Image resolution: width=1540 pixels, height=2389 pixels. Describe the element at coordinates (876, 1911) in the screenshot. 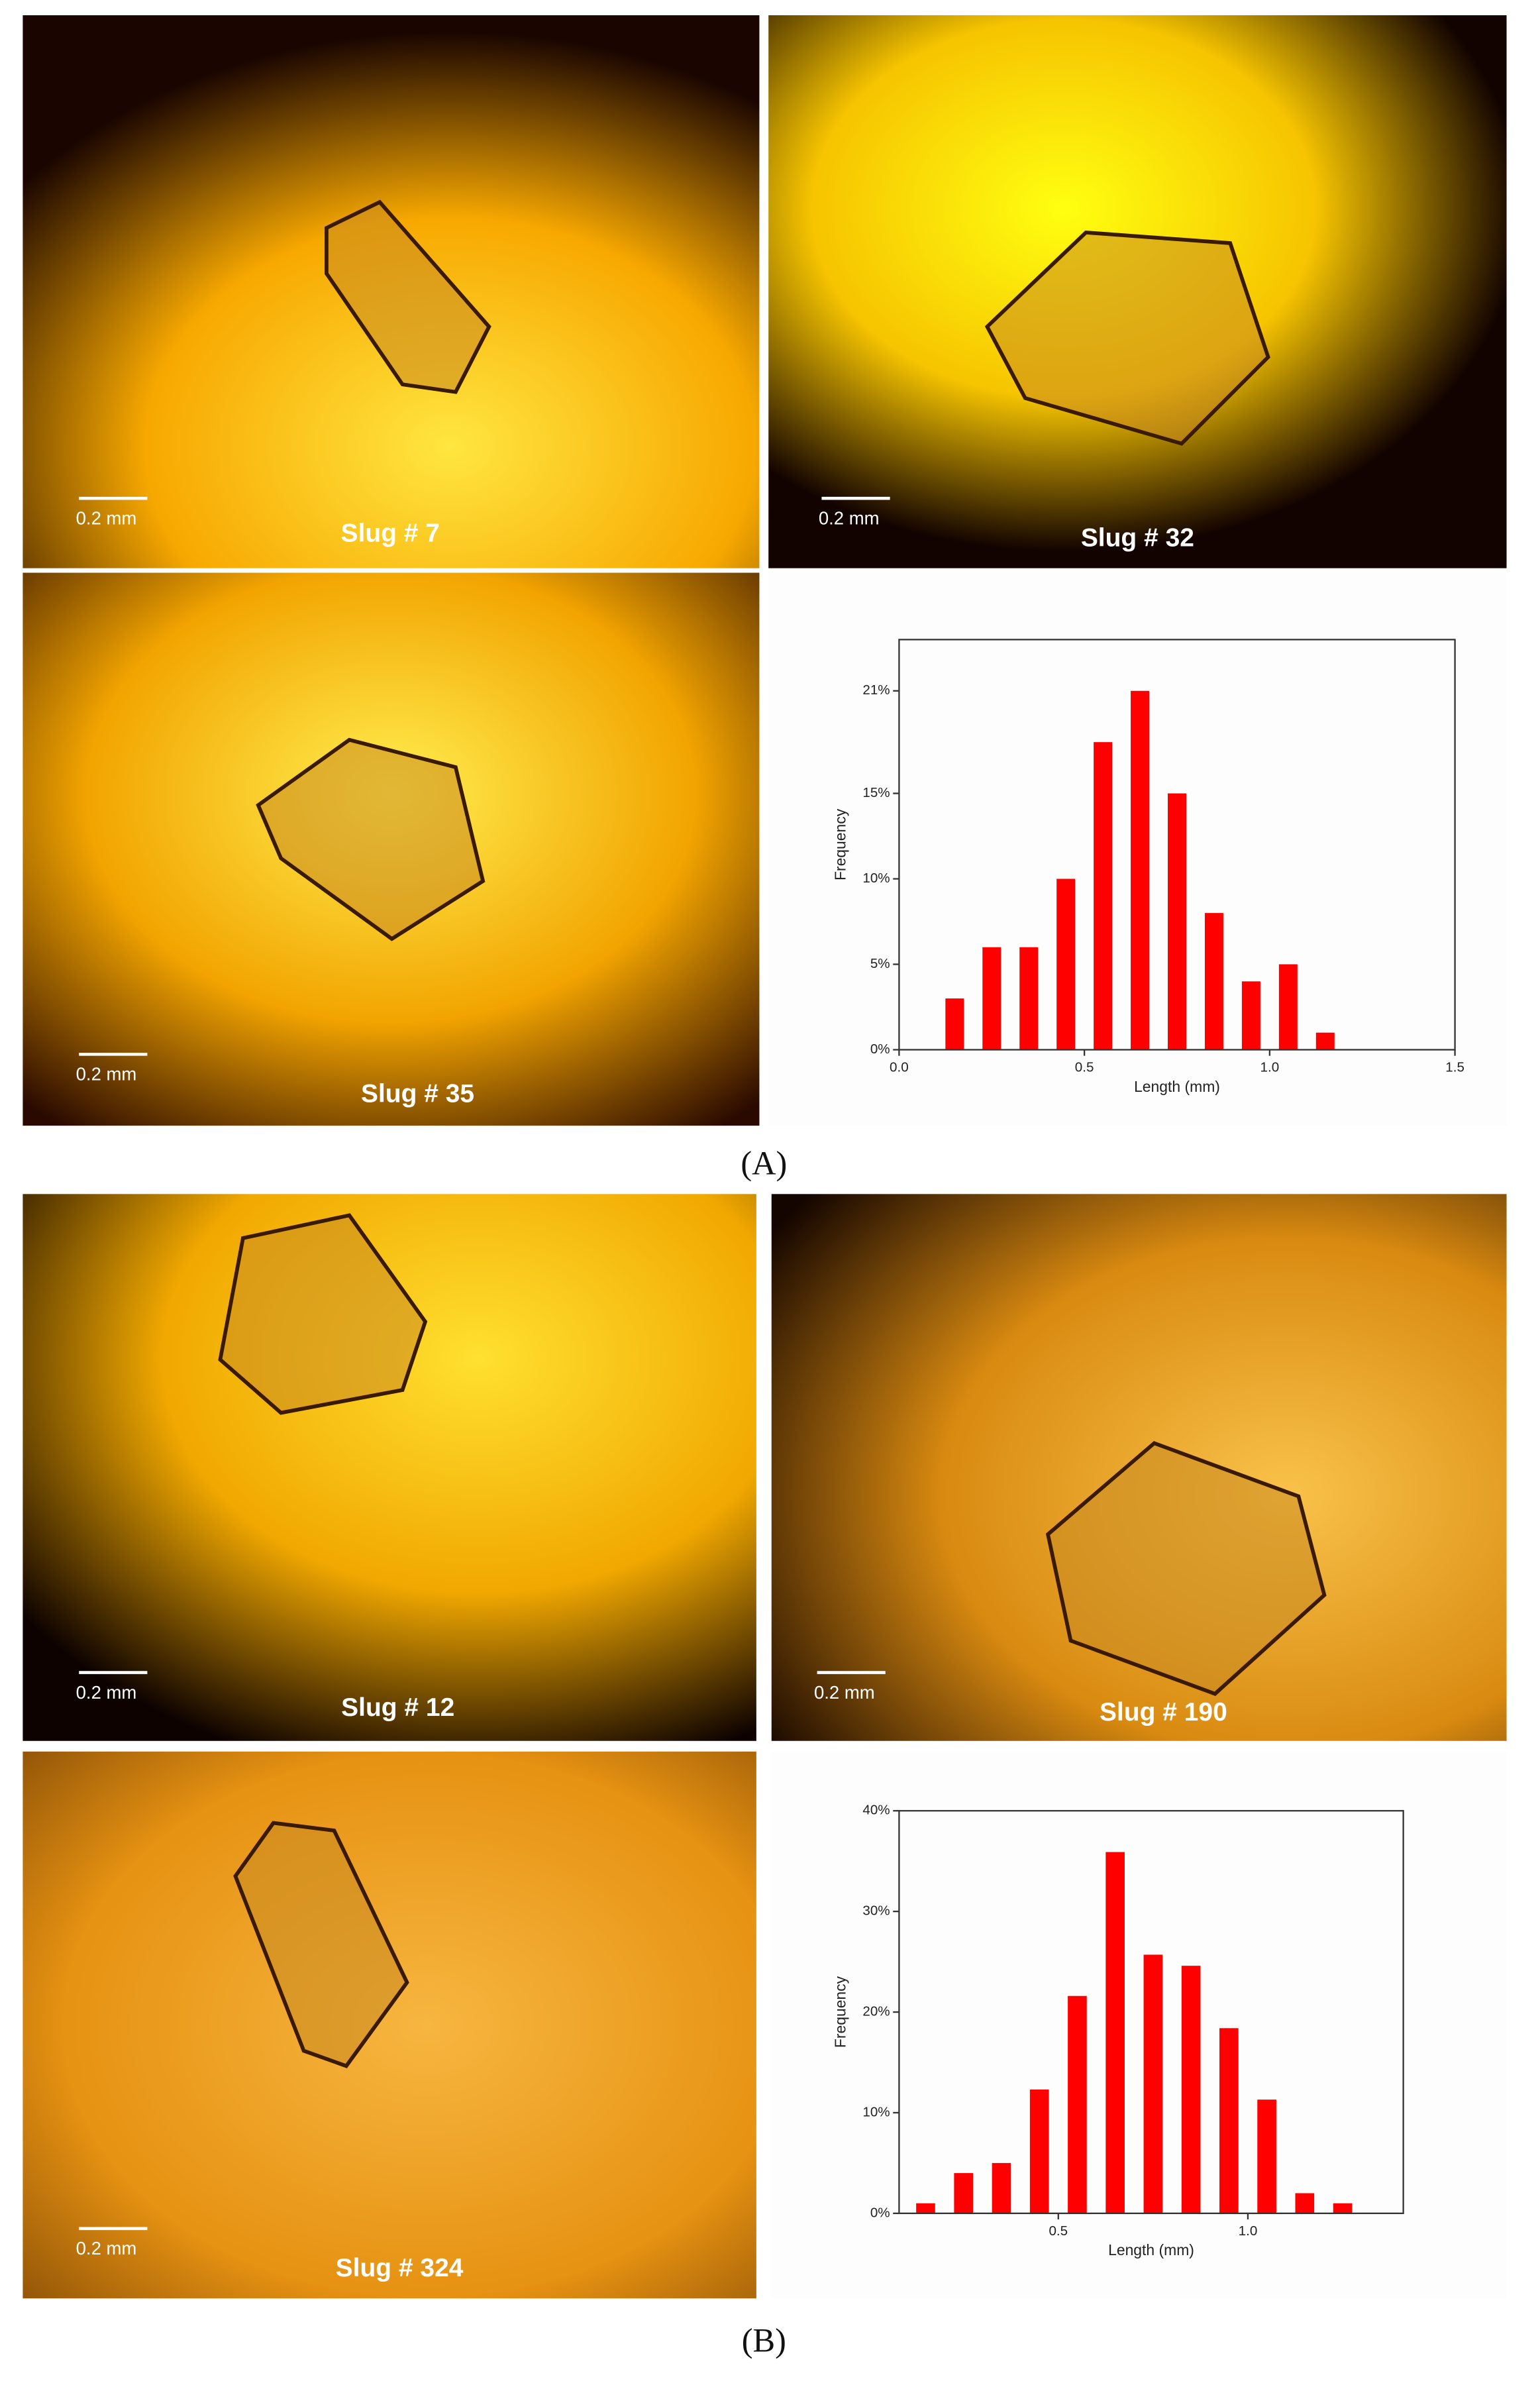

I see `y-tick-label: 30%` at that location.